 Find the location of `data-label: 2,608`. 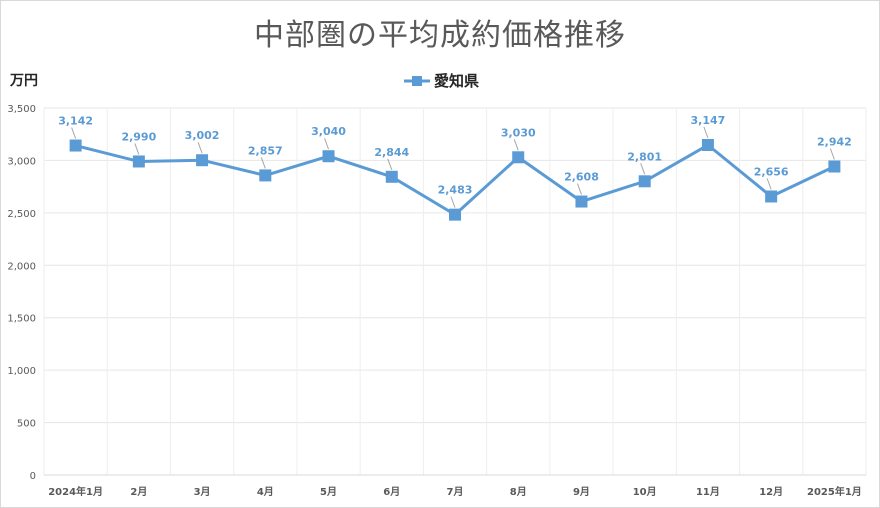

data-label: 2,608 is located at coordinates (581, 177).